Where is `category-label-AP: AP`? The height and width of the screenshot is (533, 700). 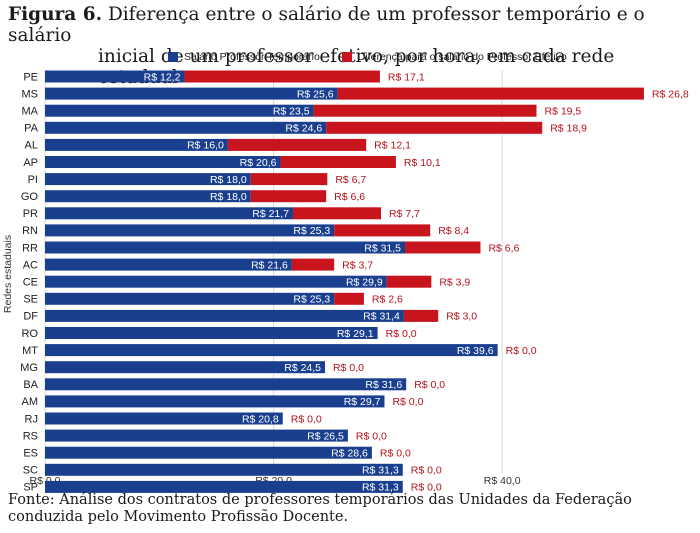
category-label-AP: AP is located at coordinates (30, 163).